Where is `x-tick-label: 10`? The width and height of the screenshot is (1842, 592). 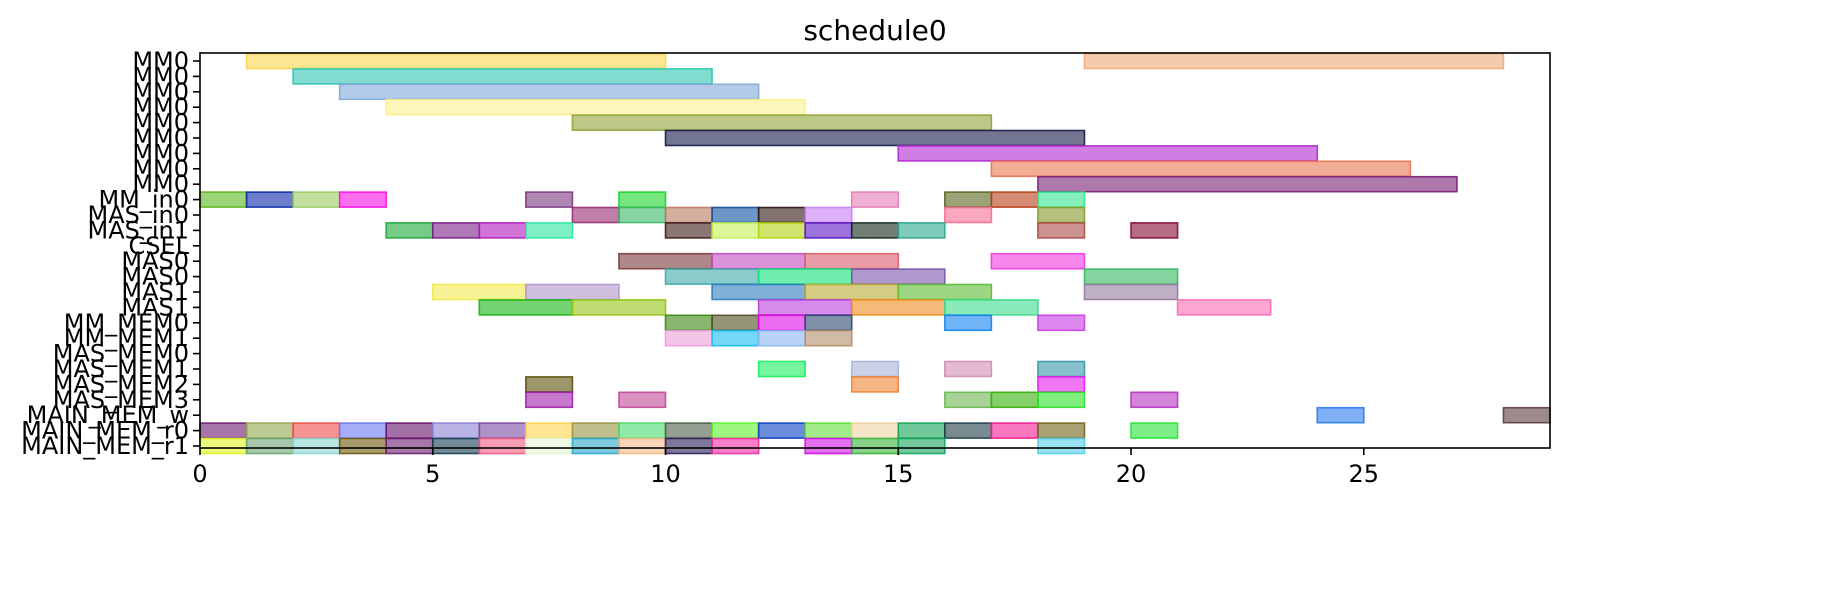
x-tick-label: 10 is located at coordinates (665, 474).